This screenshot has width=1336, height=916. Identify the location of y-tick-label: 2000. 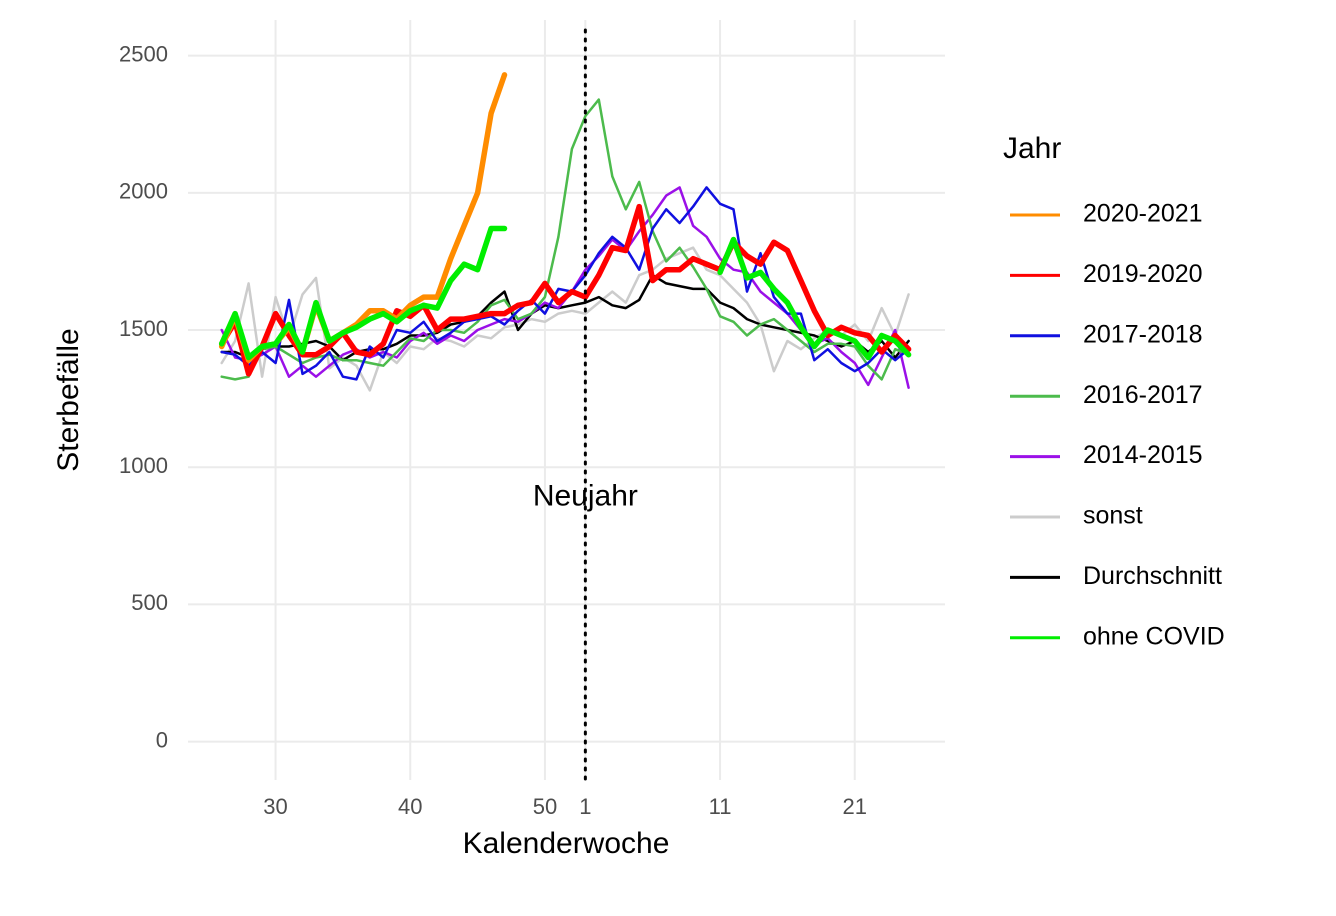
(143, 191).